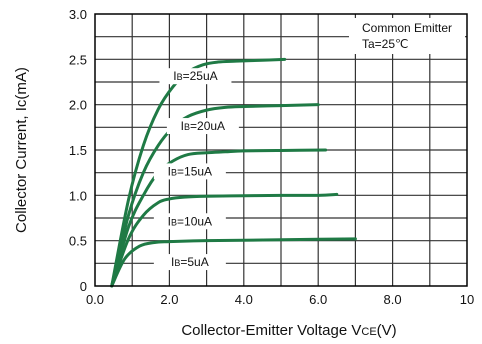  What do you see at coordinates (95, 299) in the screenshot?
I see `x-tick-label: 0.0` at bounding box center [95, 299].